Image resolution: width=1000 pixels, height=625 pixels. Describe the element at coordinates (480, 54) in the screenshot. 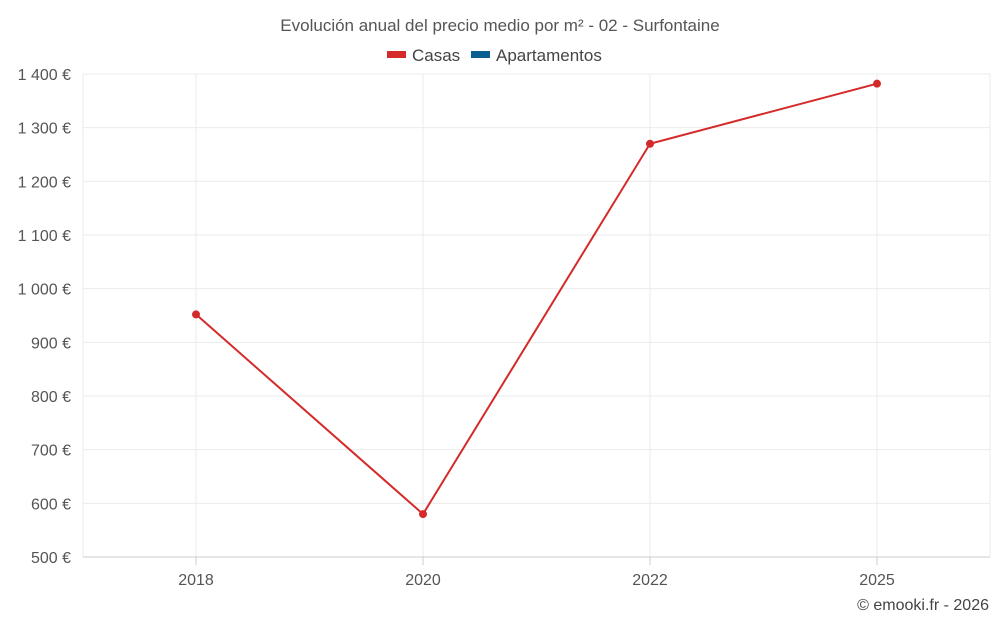

I see `legend-swatch-apartamentos` at that location.